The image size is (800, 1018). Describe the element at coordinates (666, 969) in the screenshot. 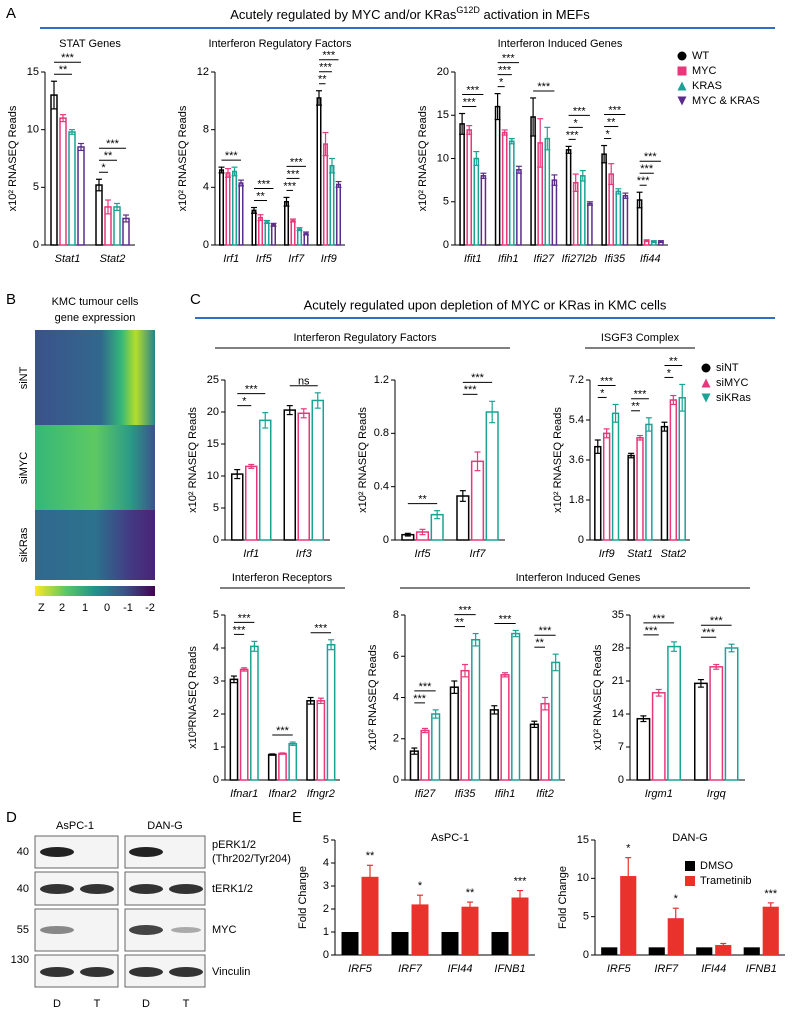

I see `x-tick-label: IRF7` at that location.